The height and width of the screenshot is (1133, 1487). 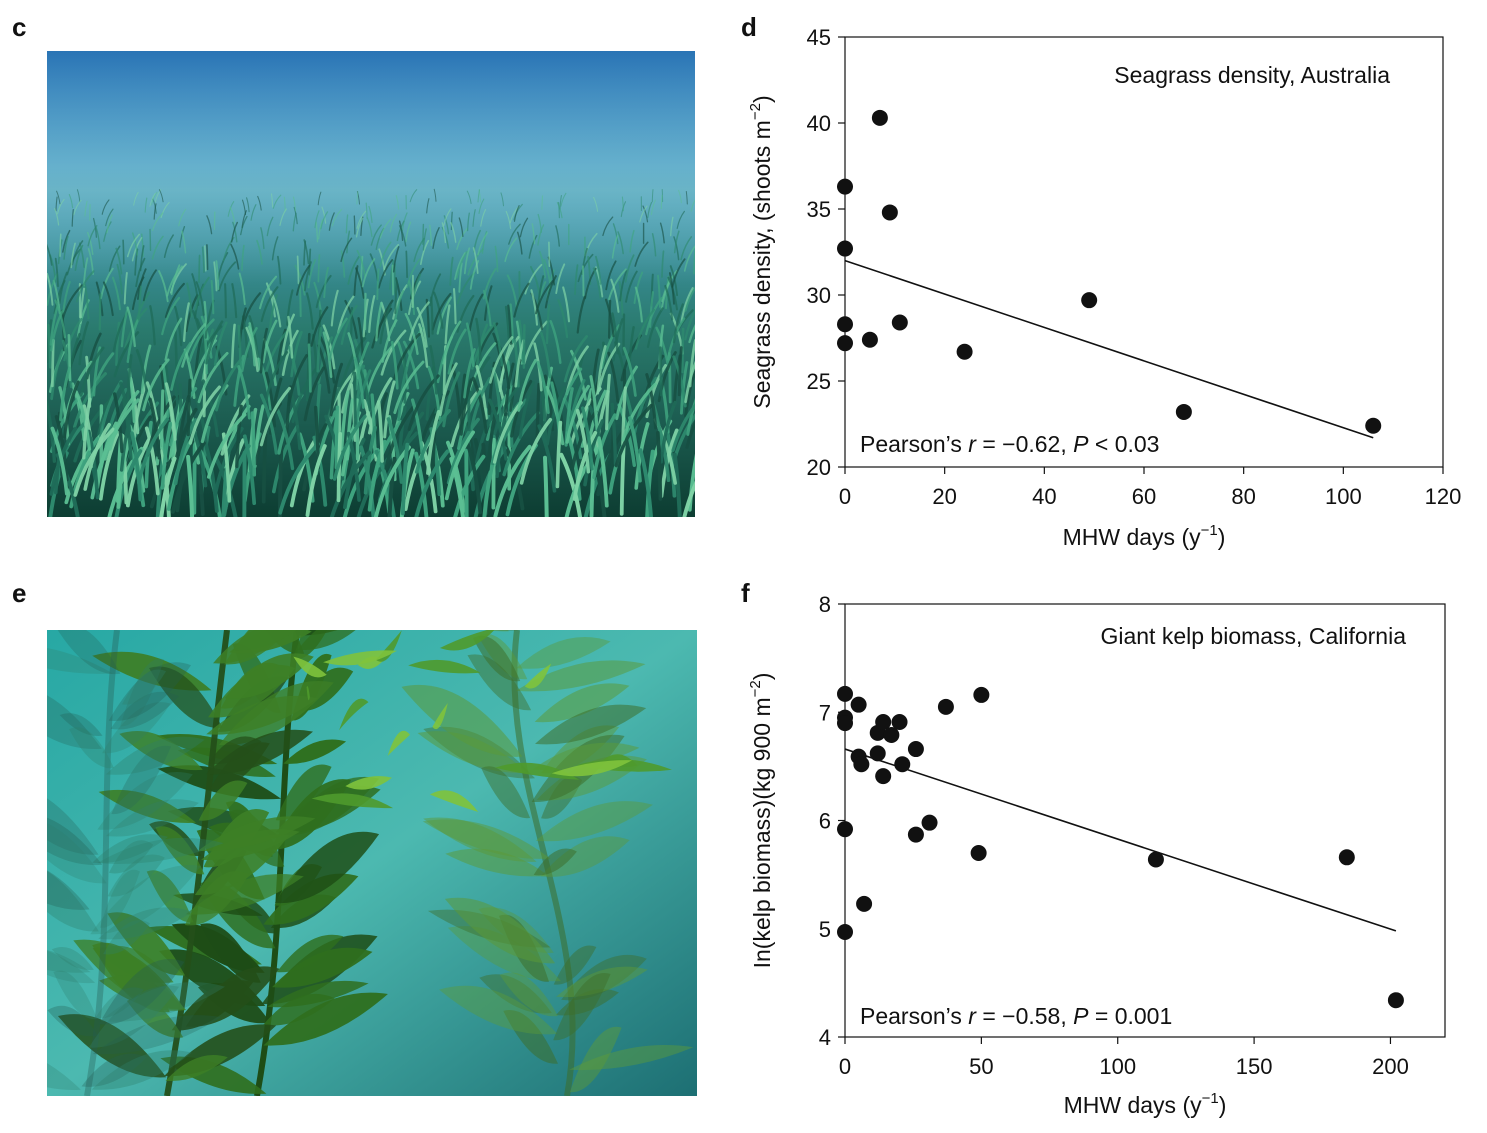 I want to click on annotation-r-value: = −0.62,, so click(x=1024, y=444).